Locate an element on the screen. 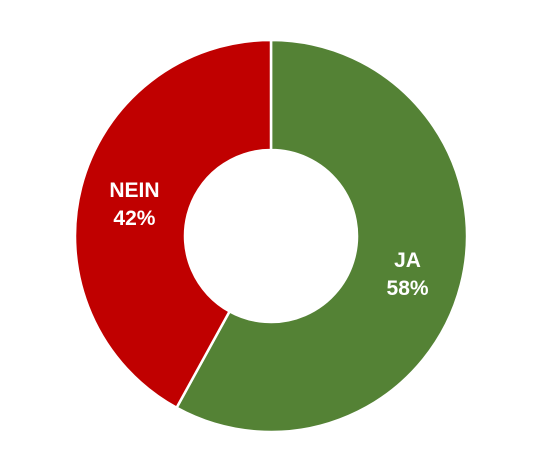 This screenshot has width=536, height=467. slice-value-label: 42% is located at coordinates (134, 218).